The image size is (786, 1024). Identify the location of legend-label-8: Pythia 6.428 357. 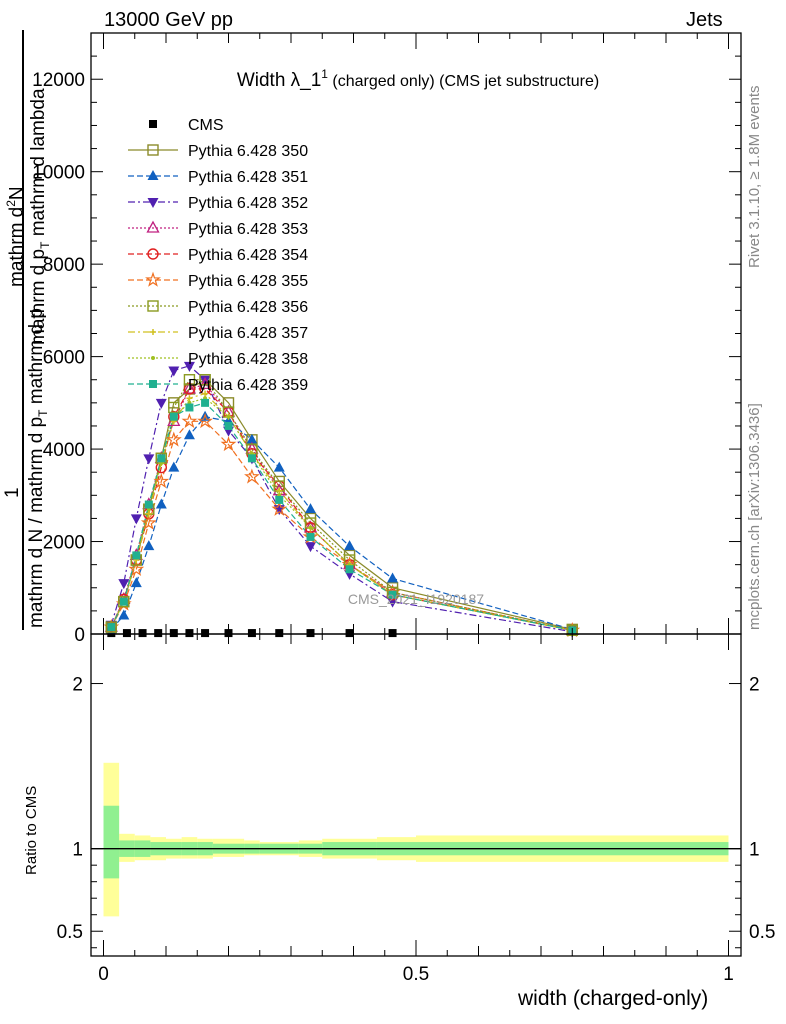
(248, 333).